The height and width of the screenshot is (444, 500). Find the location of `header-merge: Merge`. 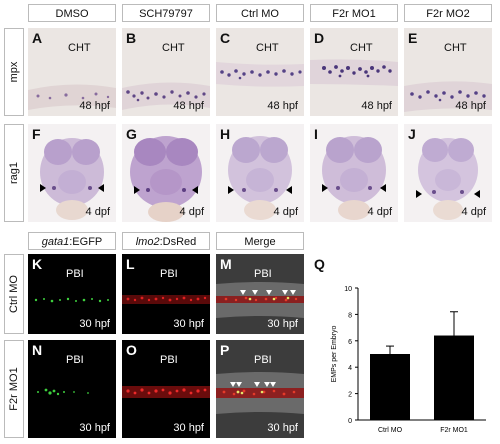

header-merge: Merge is located at coordinates (260, 241).